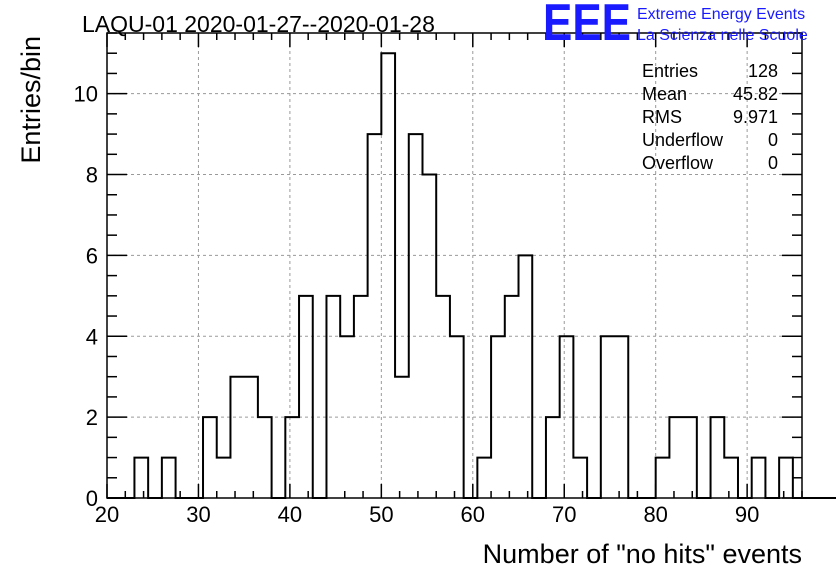 This screenshot has height=572, width=836. Describe the element at coordinates (678, 163) in the screenshot. I see `stats-label: Overflow` at that location.